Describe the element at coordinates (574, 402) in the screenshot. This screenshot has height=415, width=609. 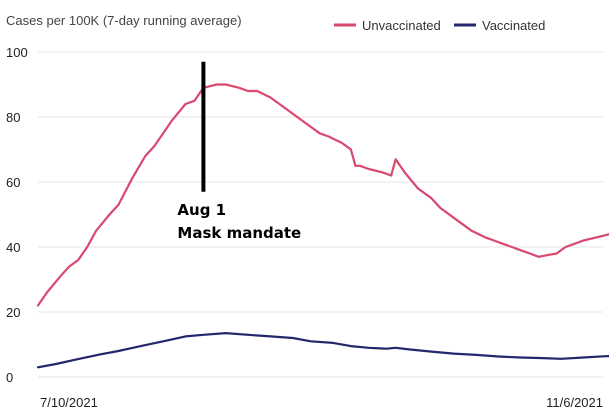
I see `x-tick-end: 11/6/2021` at that location.